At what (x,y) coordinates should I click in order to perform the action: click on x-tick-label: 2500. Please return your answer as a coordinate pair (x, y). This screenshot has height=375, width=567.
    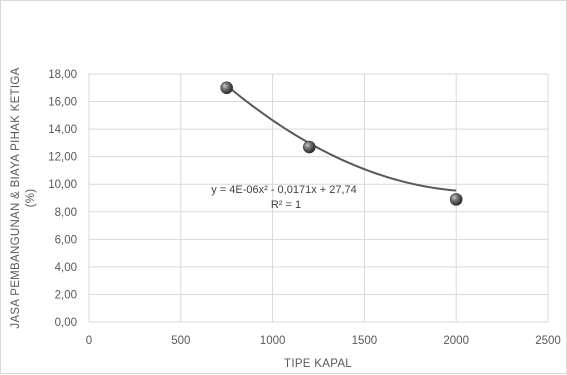
    Looking at the image, I should click on (548, 341).